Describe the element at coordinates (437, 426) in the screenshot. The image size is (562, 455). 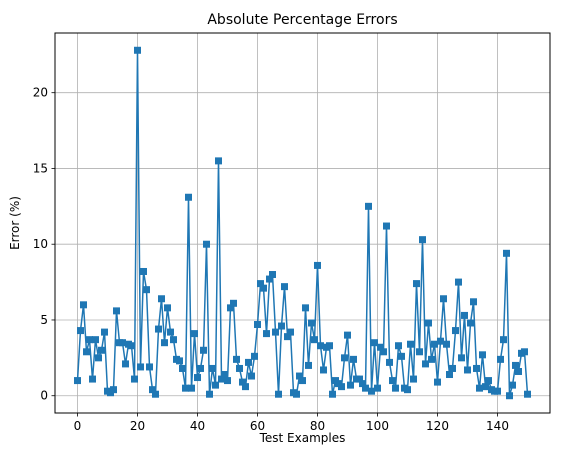
I see `x-tick-label: 120` at that location.